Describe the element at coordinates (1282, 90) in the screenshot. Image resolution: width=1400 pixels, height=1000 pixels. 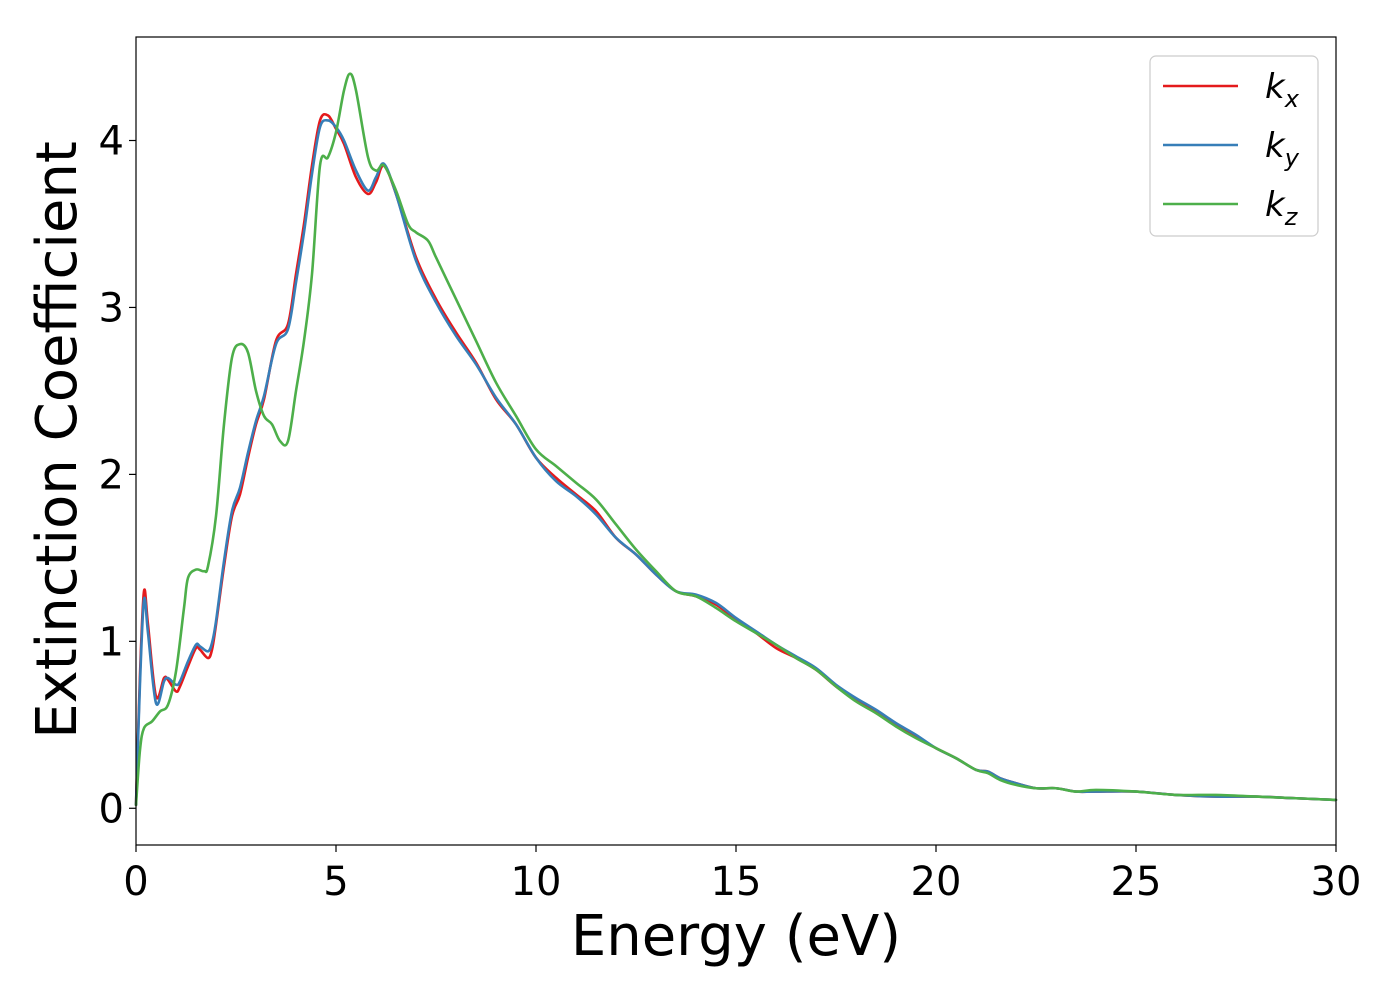
I see `legend-label-x: kx` at that location.